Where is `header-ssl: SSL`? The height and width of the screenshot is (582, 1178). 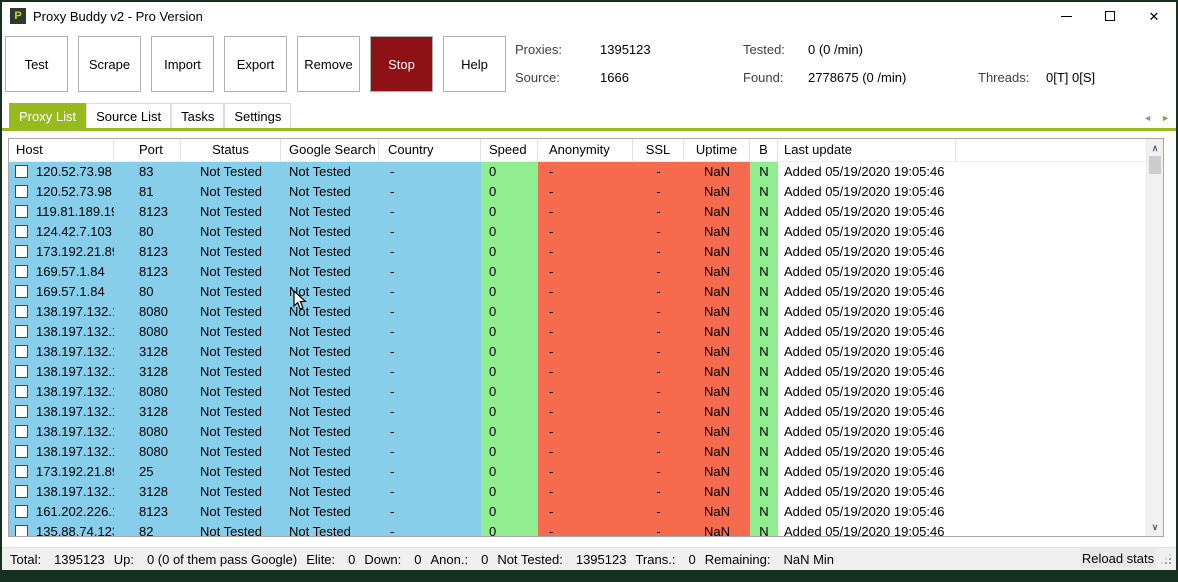 header-ssl: SSL is located at coordinates (658, 150).